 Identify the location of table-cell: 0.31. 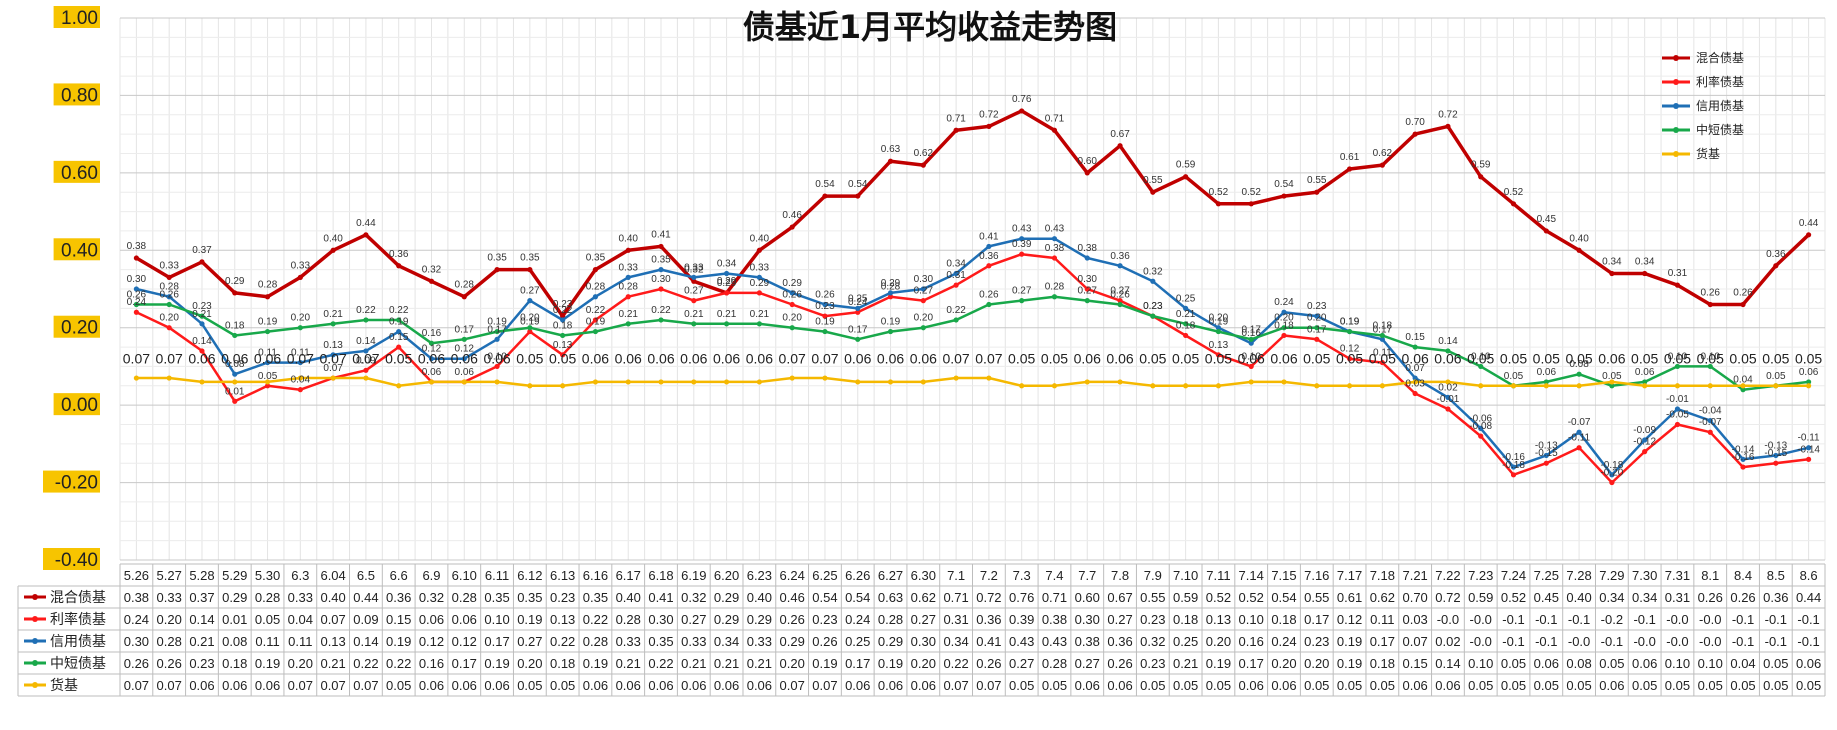
(1677, 597).